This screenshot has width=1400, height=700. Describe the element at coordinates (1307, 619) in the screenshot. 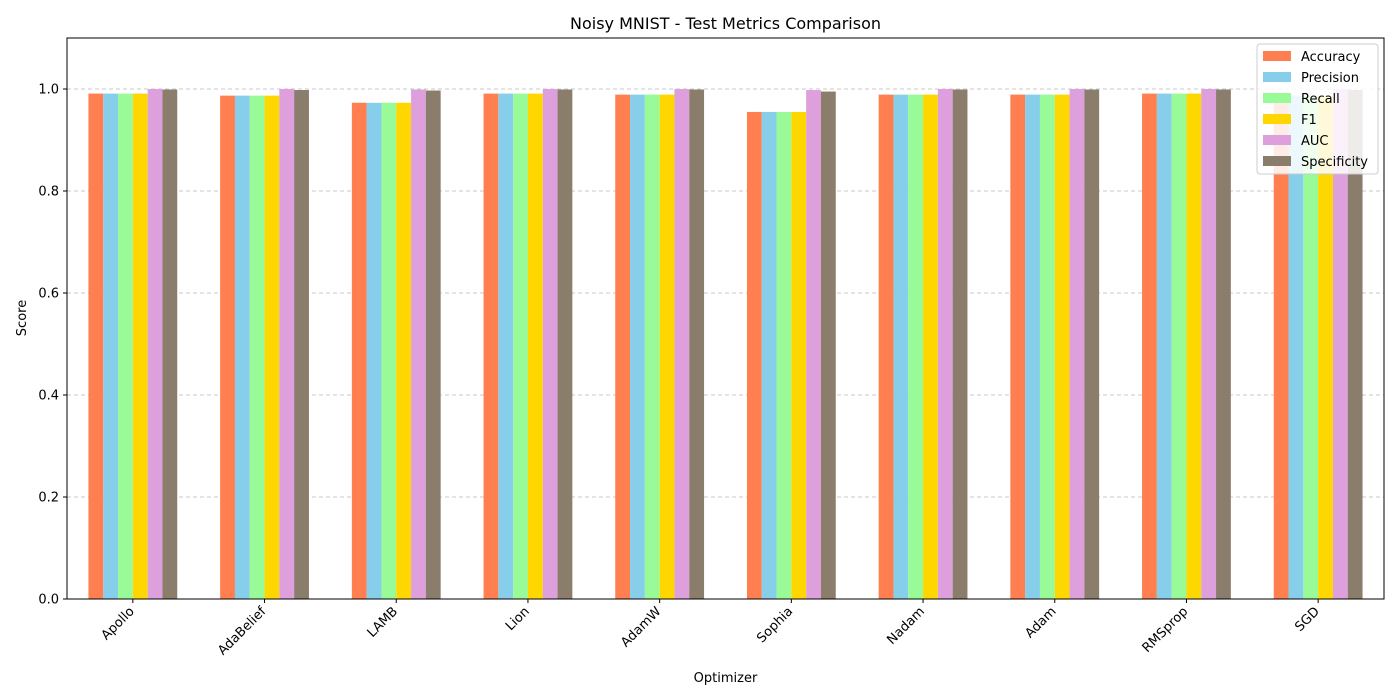

I see `x-tick-label: SGD` at that location.